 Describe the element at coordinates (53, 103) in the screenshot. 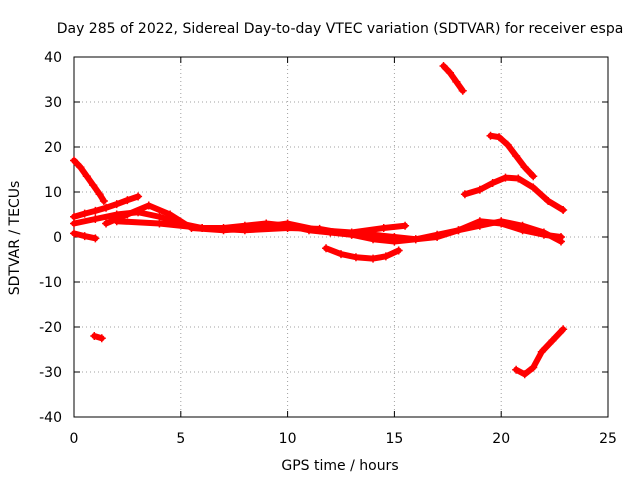

I see `y-tick-label: 30` at that location.